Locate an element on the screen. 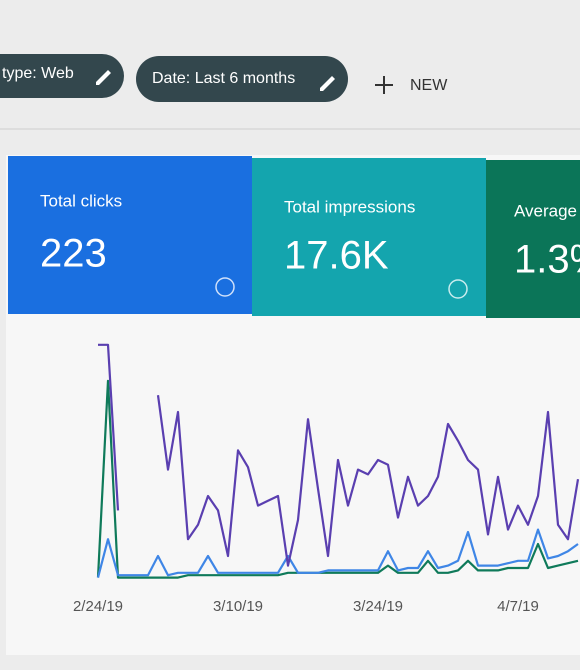 The image size is (580, 670). metric-value: 1.3% is located at coordinates (547, 260).